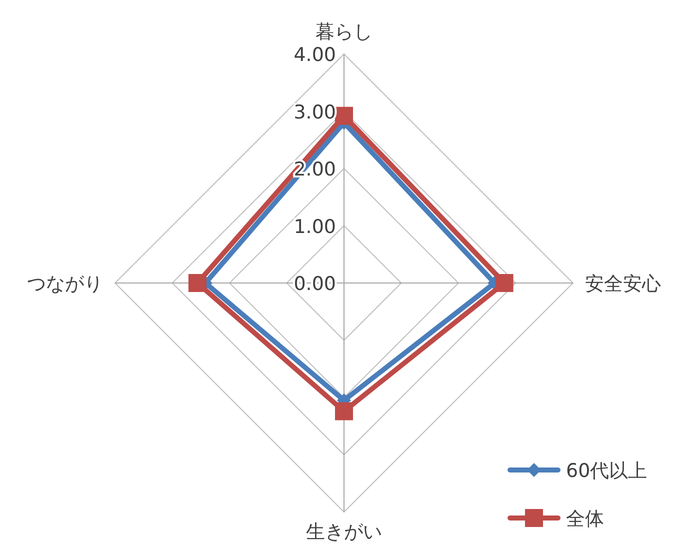 The image size is (688, 547). What do you see at coordinates (344, 32) in the screenshot?
I see `spoke-label: 暮らし` at bounding box center [344, 32].